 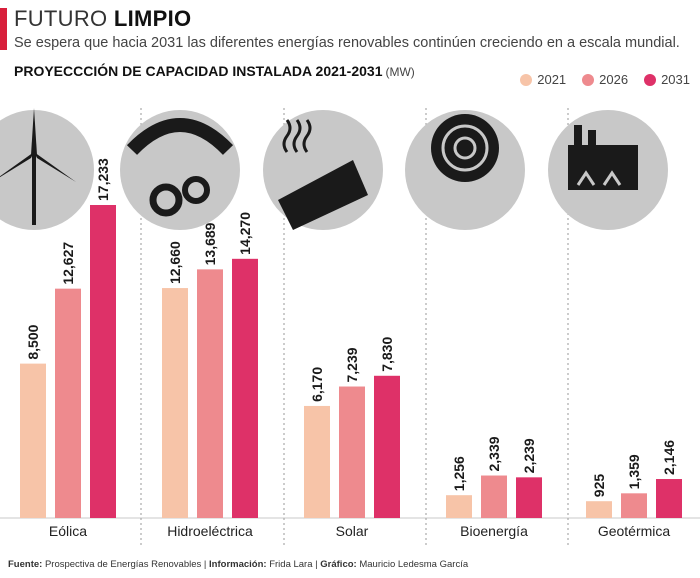 What do you see at coordinates (3, 29) in the screenshot?
I see `title-accent-bar` at bounding box center [3, 29].